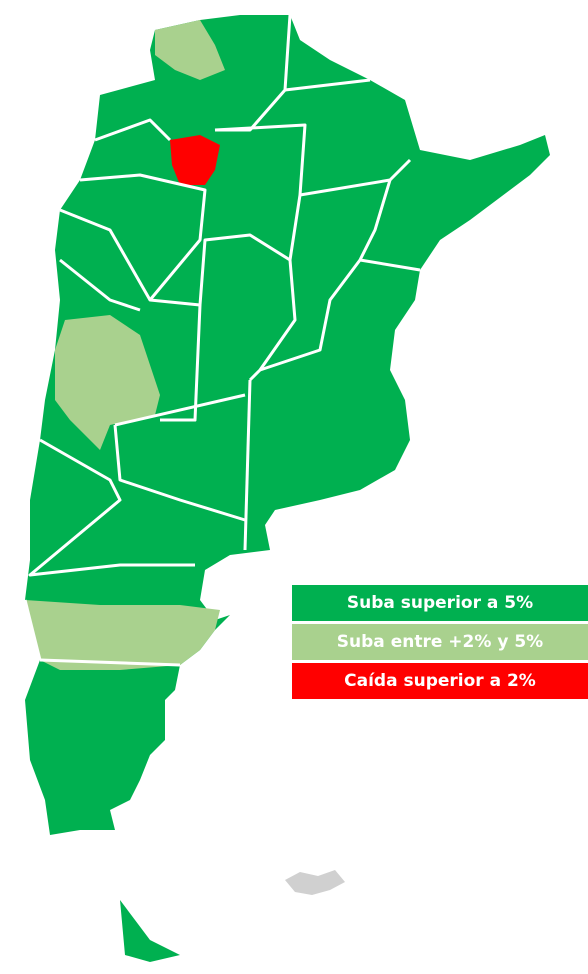 The height and width of the screenshot is (974, 588). I want to click on province-jujuy, so click(190, 50).